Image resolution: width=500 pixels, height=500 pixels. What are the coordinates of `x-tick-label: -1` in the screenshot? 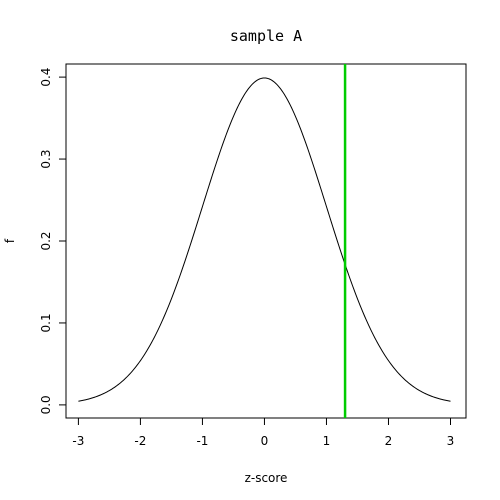 It's located at (202, 441).